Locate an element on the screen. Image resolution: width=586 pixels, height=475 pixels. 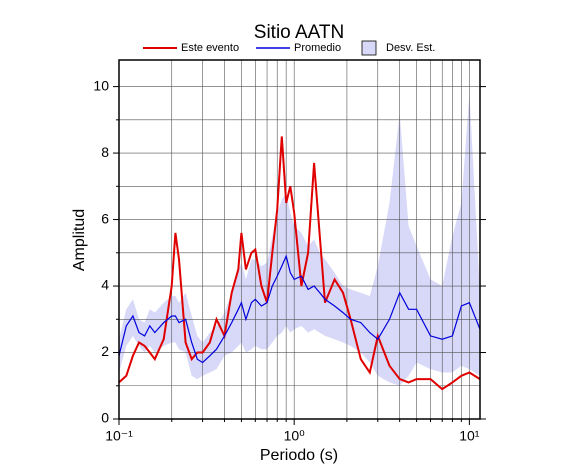
x-tick-label: 10¹ is located at coordinates (469, 436).